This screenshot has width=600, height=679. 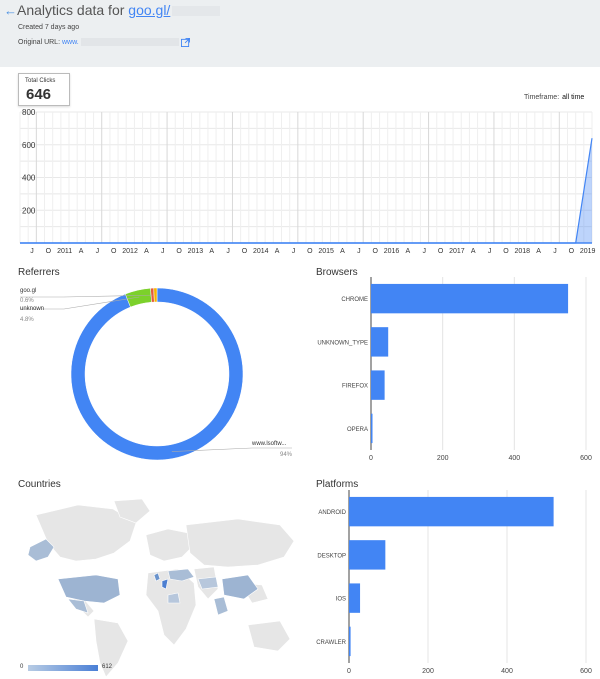 What do you see at coordinates (354, 300) in the screenshot?
I see `category-label: CHROME` at bounding box center [354, 300].